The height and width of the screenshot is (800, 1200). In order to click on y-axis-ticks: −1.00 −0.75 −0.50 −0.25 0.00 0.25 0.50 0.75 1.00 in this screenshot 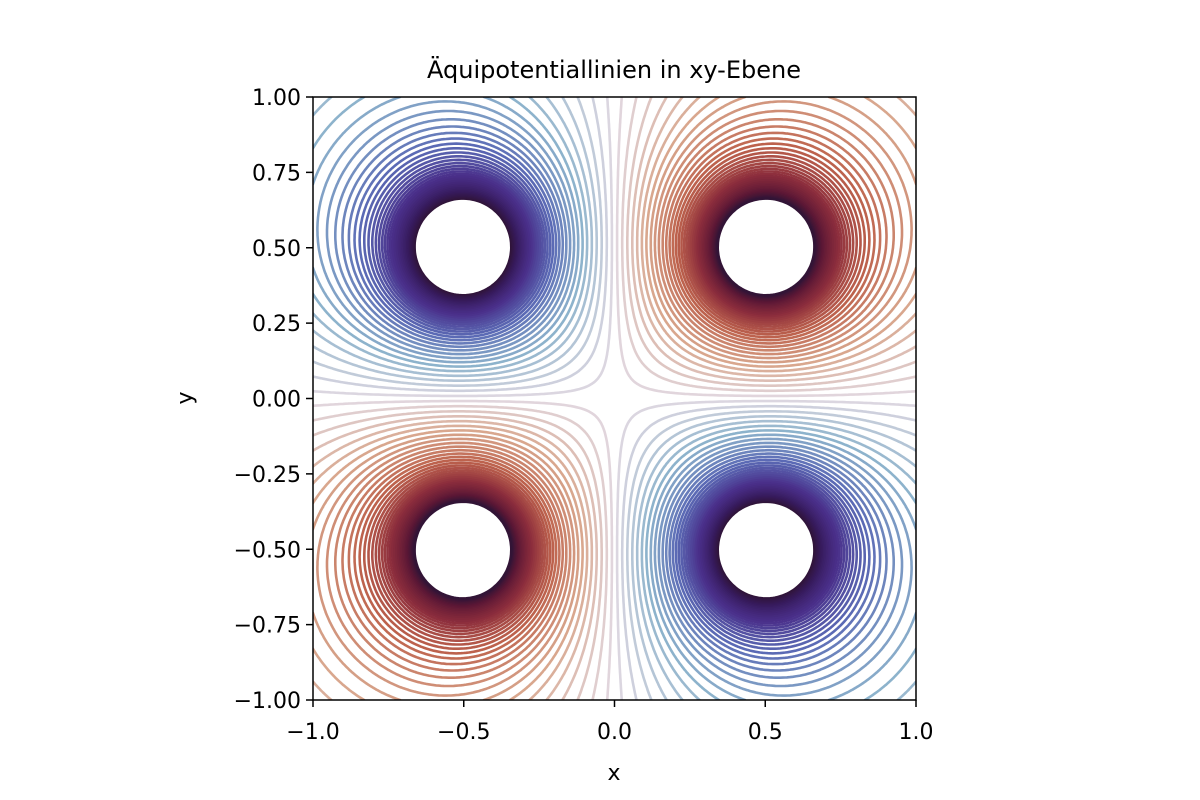, I will do `click(273, 400)`.